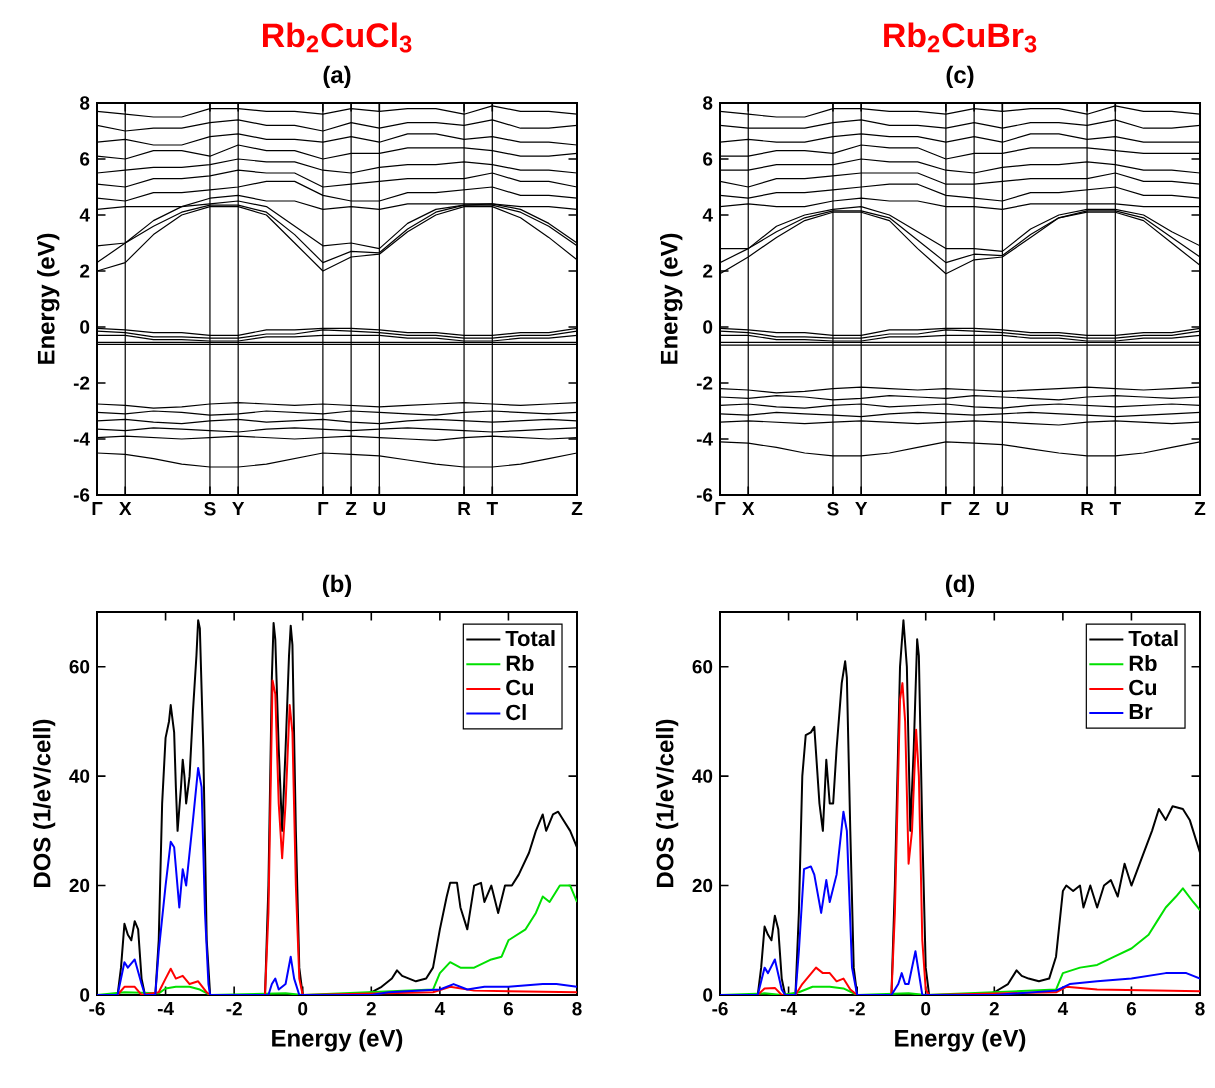 The height and width of the screenshot is (1088, 1215). Describe the element at coordinates (1141, 712) in the screenshot. I see `legend-label: Br` at that location.